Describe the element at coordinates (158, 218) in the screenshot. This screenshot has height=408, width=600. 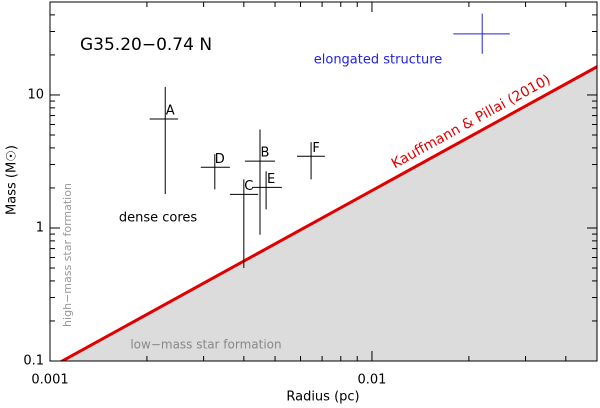
I see `series-label: dense cores` at that location.